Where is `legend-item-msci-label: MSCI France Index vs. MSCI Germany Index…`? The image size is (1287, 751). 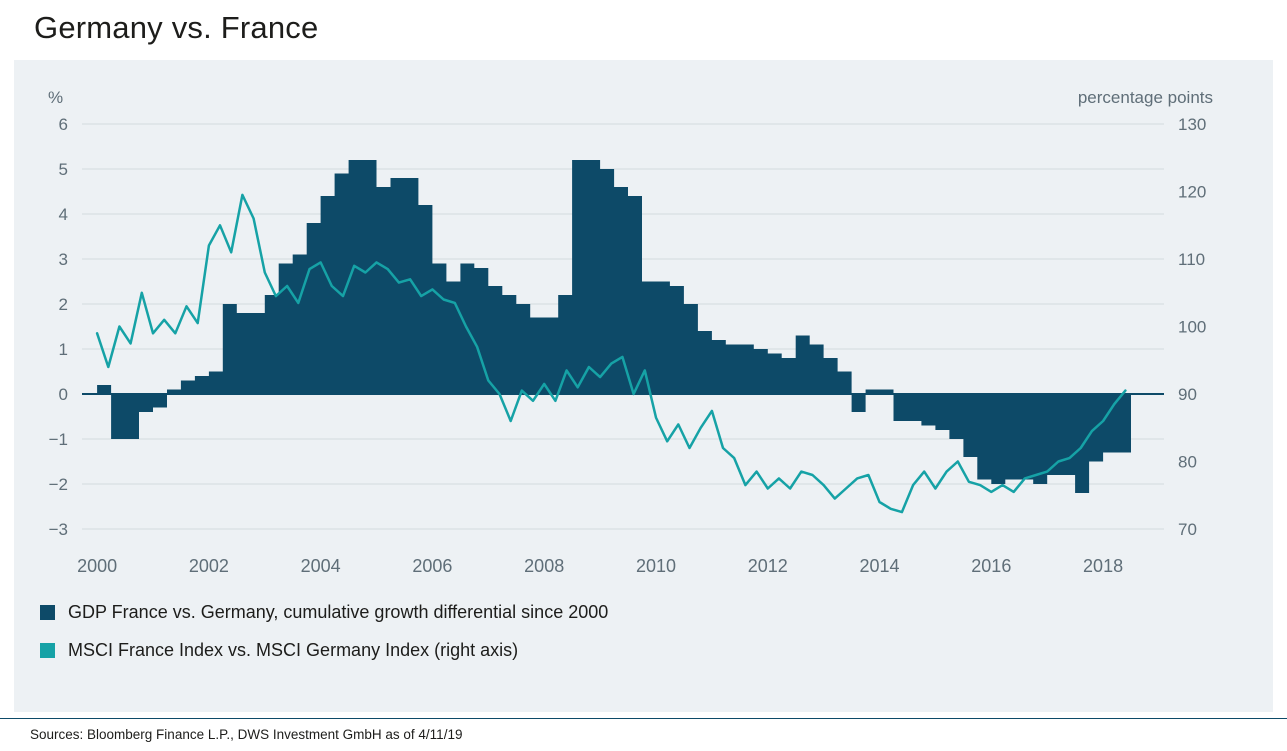 legend-item-msci-label: MSCI France Index vs. MSCI Germany Index… is located at coordinates (293, 650).